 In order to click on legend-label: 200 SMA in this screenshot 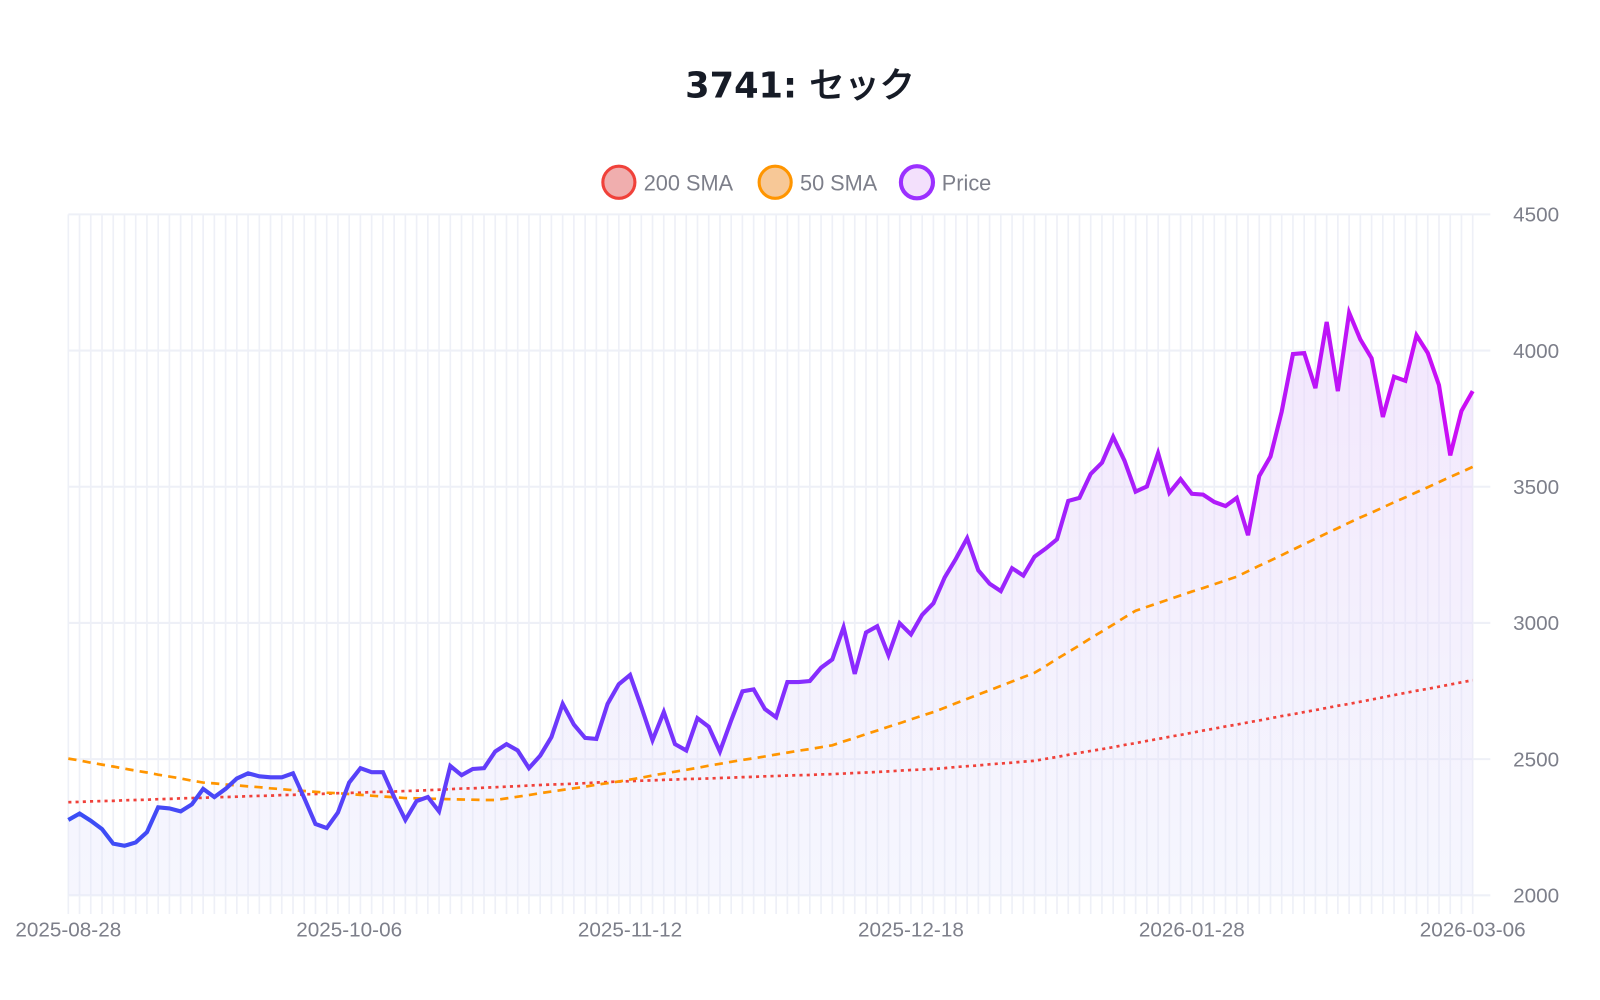, I will do `click(689, 183)`.